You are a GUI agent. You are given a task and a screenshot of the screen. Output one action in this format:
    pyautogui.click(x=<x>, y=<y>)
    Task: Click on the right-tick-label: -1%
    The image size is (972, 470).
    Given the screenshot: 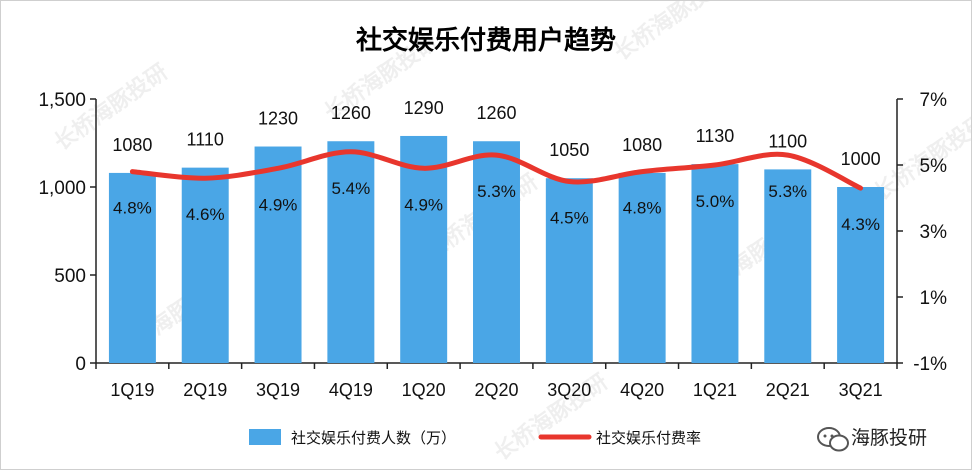 What is the action you would take?
    pyautogui.click(x=930, y=364)
    